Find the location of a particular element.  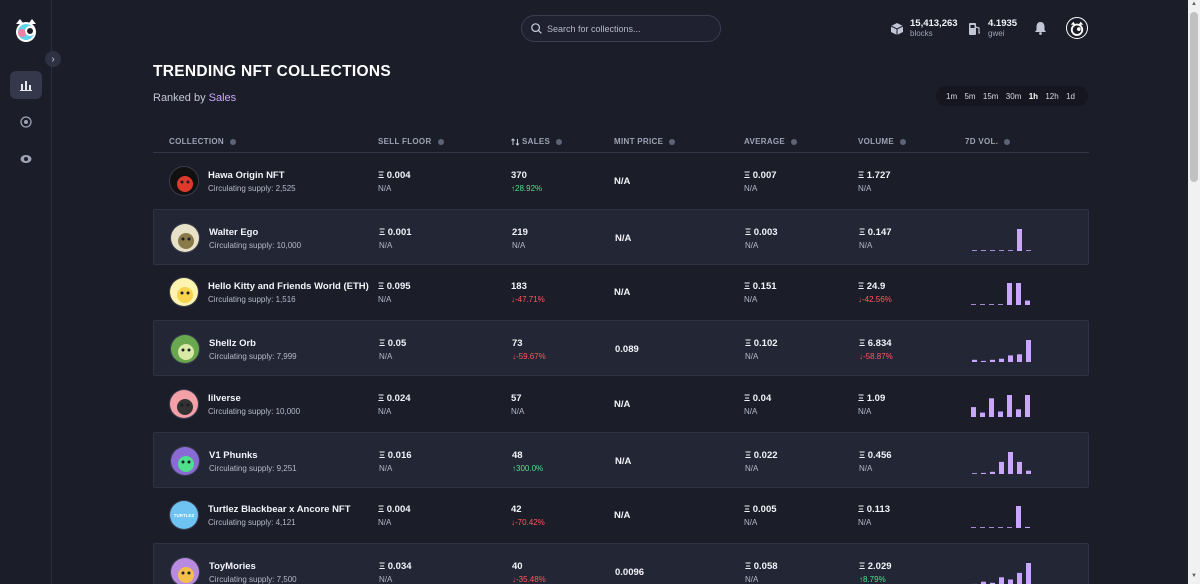

sell-floor-sub: N/A is located at coordinates (385, 188).